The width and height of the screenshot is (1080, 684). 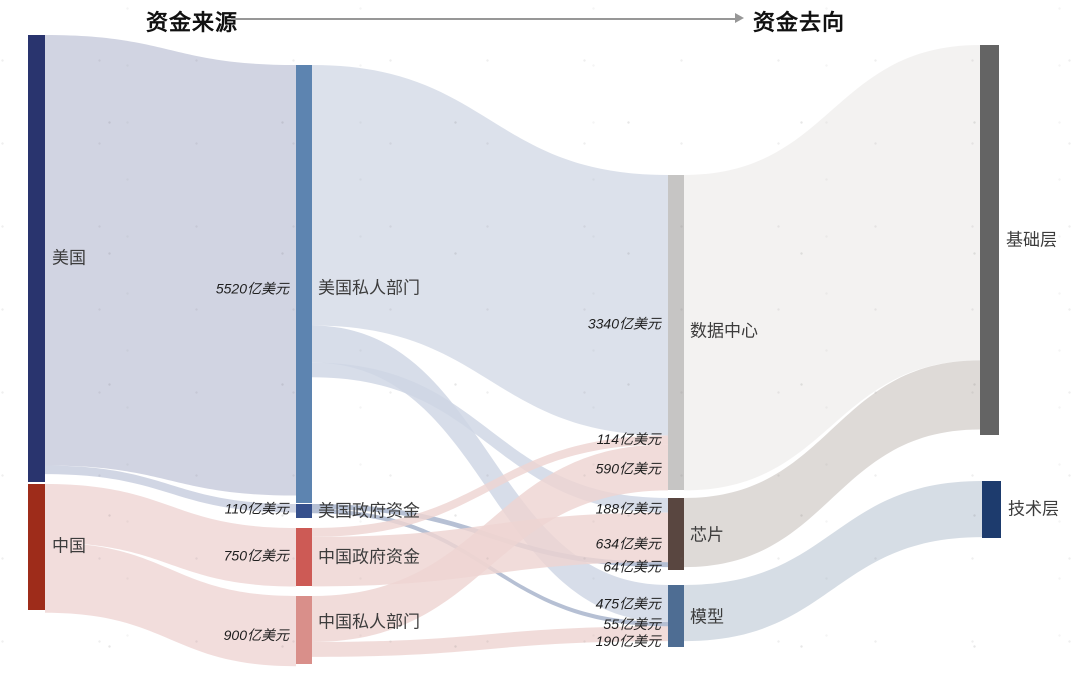 What do you see at coordinates (304, 630) in the screenshot?
I see `sankey-node-cn_private` at bounding box center [304, 630].